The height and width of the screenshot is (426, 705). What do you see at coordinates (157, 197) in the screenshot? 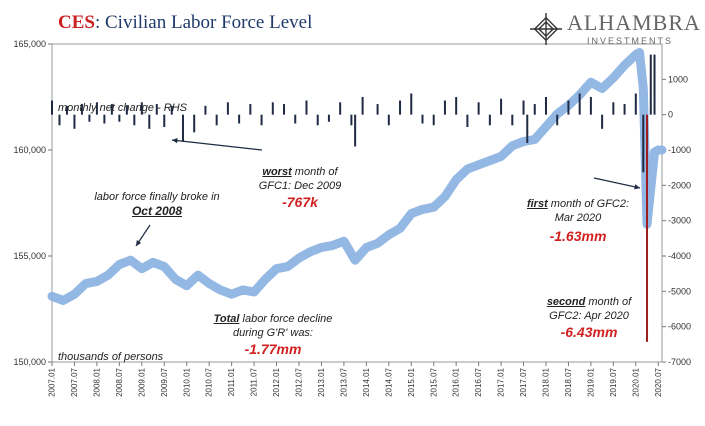
I see `annotation-oct2008-line1: labor force finally broke in` at bounding box center [157, 197].